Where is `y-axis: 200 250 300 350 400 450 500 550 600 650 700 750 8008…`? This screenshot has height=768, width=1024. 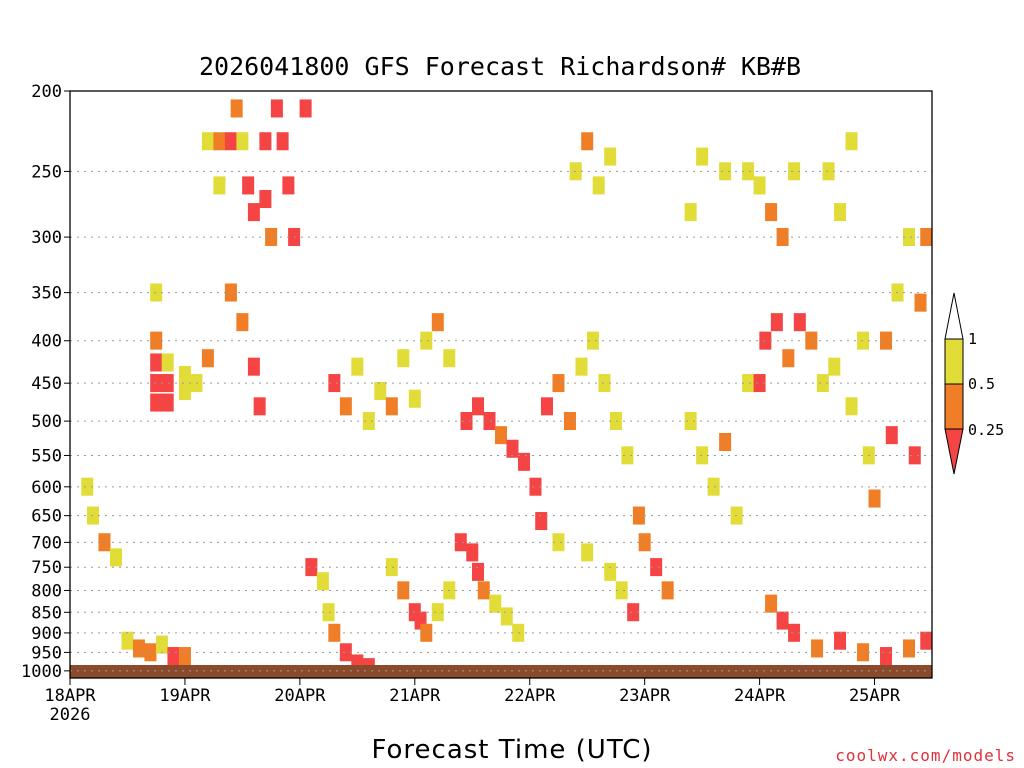
y-axis: 200 250 300 350 400 450 500 550 600 650 700 750 8008… is located at coordinates (45, 382).